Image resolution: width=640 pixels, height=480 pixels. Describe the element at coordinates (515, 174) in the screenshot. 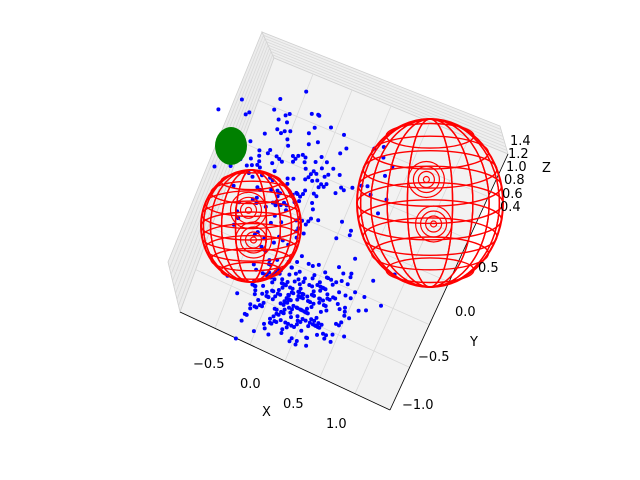

I see `z-tick-labels: 0.4 0.6 0.8 1.0 1.2 1.4` at that location.